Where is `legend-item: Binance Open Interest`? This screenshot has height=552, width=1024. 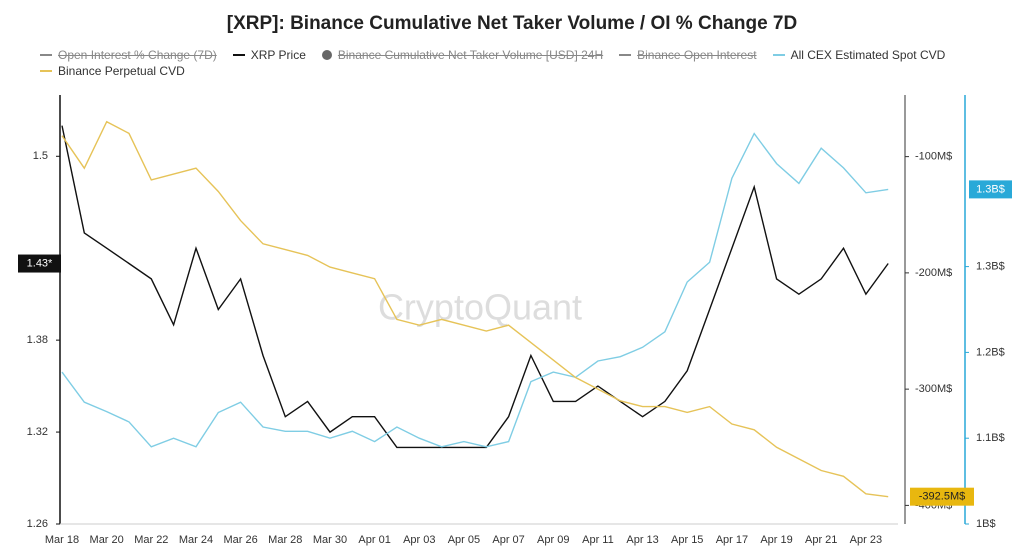
legend-item: Binance Open Interest is located at coordinates (688, 55).